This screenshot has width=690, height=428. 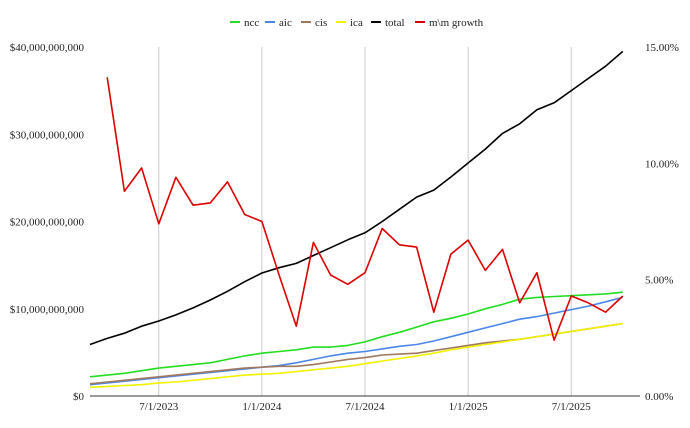 What do you see at coordinates (662, 48) in the screenshot?
I see `right-y-tick-label: 15.00%` at bounding box center [662, 48].